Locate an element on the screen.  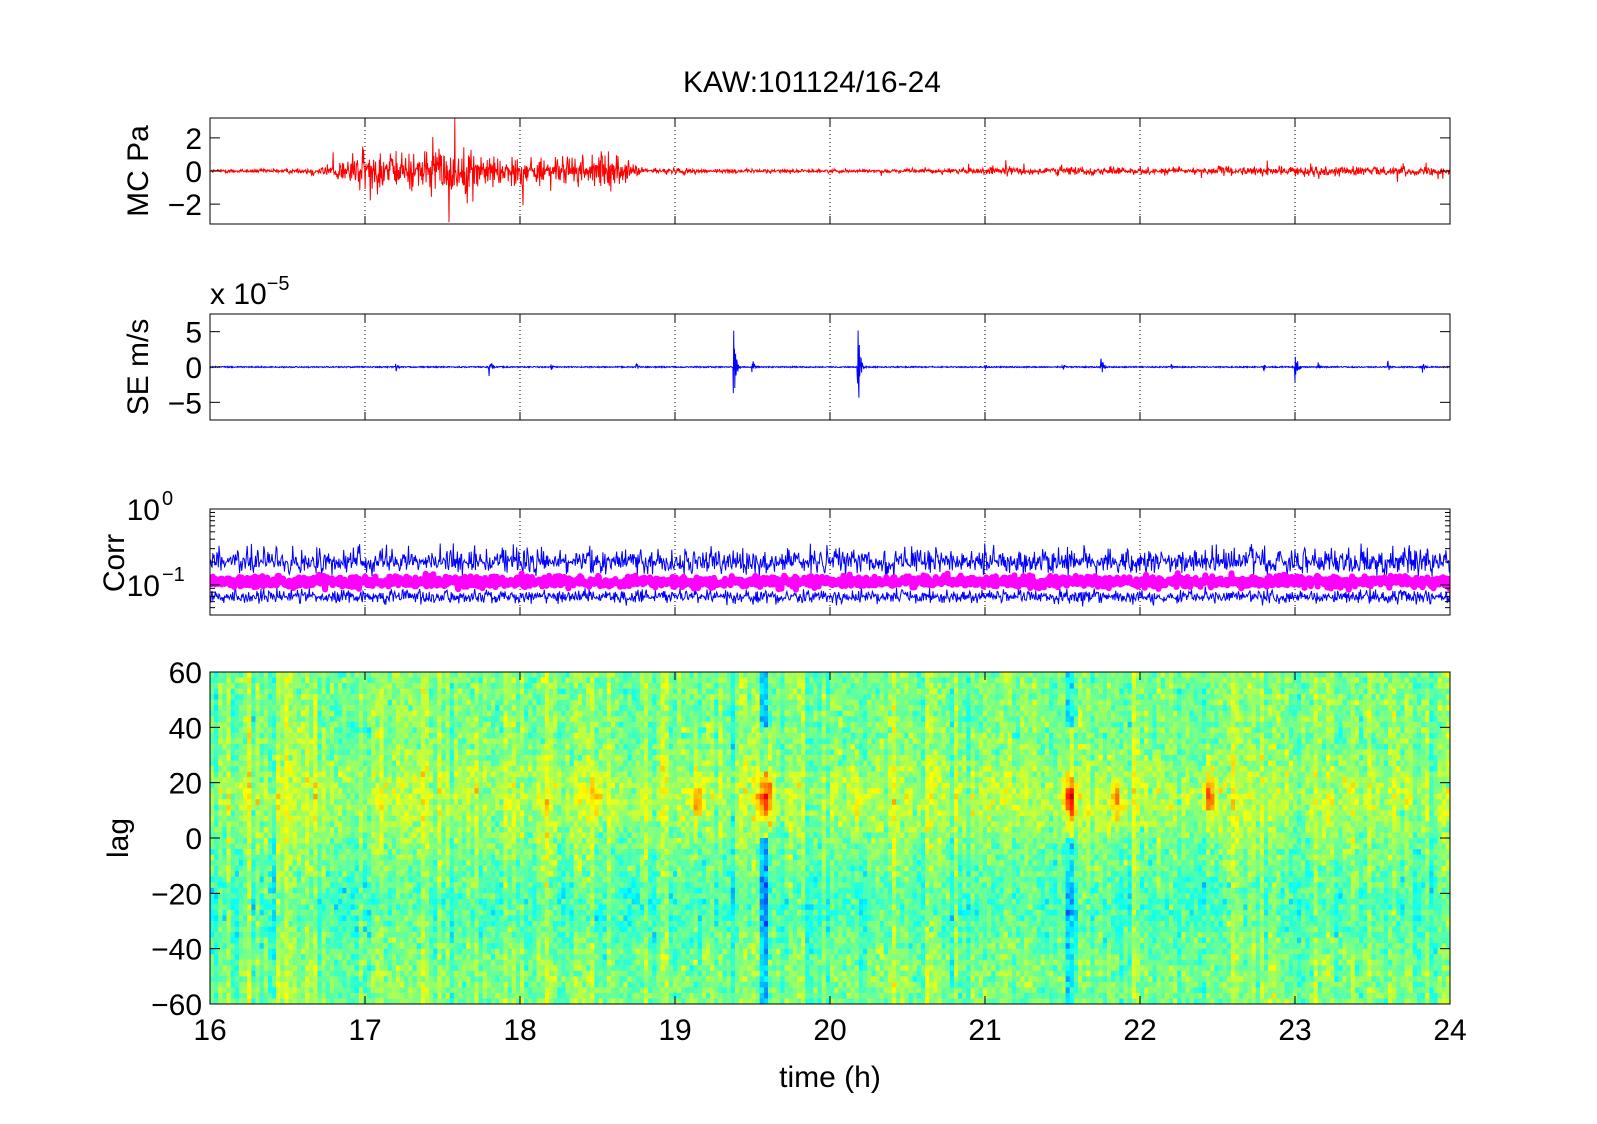
mc-series-line is located at coordinates (830, 170).